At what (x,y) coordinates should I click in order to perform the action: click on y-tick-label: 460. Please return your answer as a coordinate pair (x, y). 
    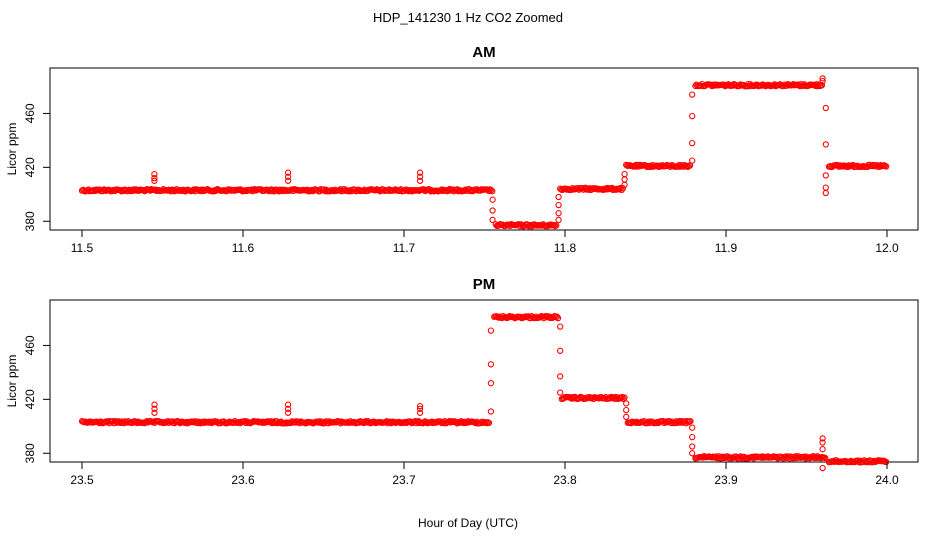
    Looking at the image, I should click on (30, 345).